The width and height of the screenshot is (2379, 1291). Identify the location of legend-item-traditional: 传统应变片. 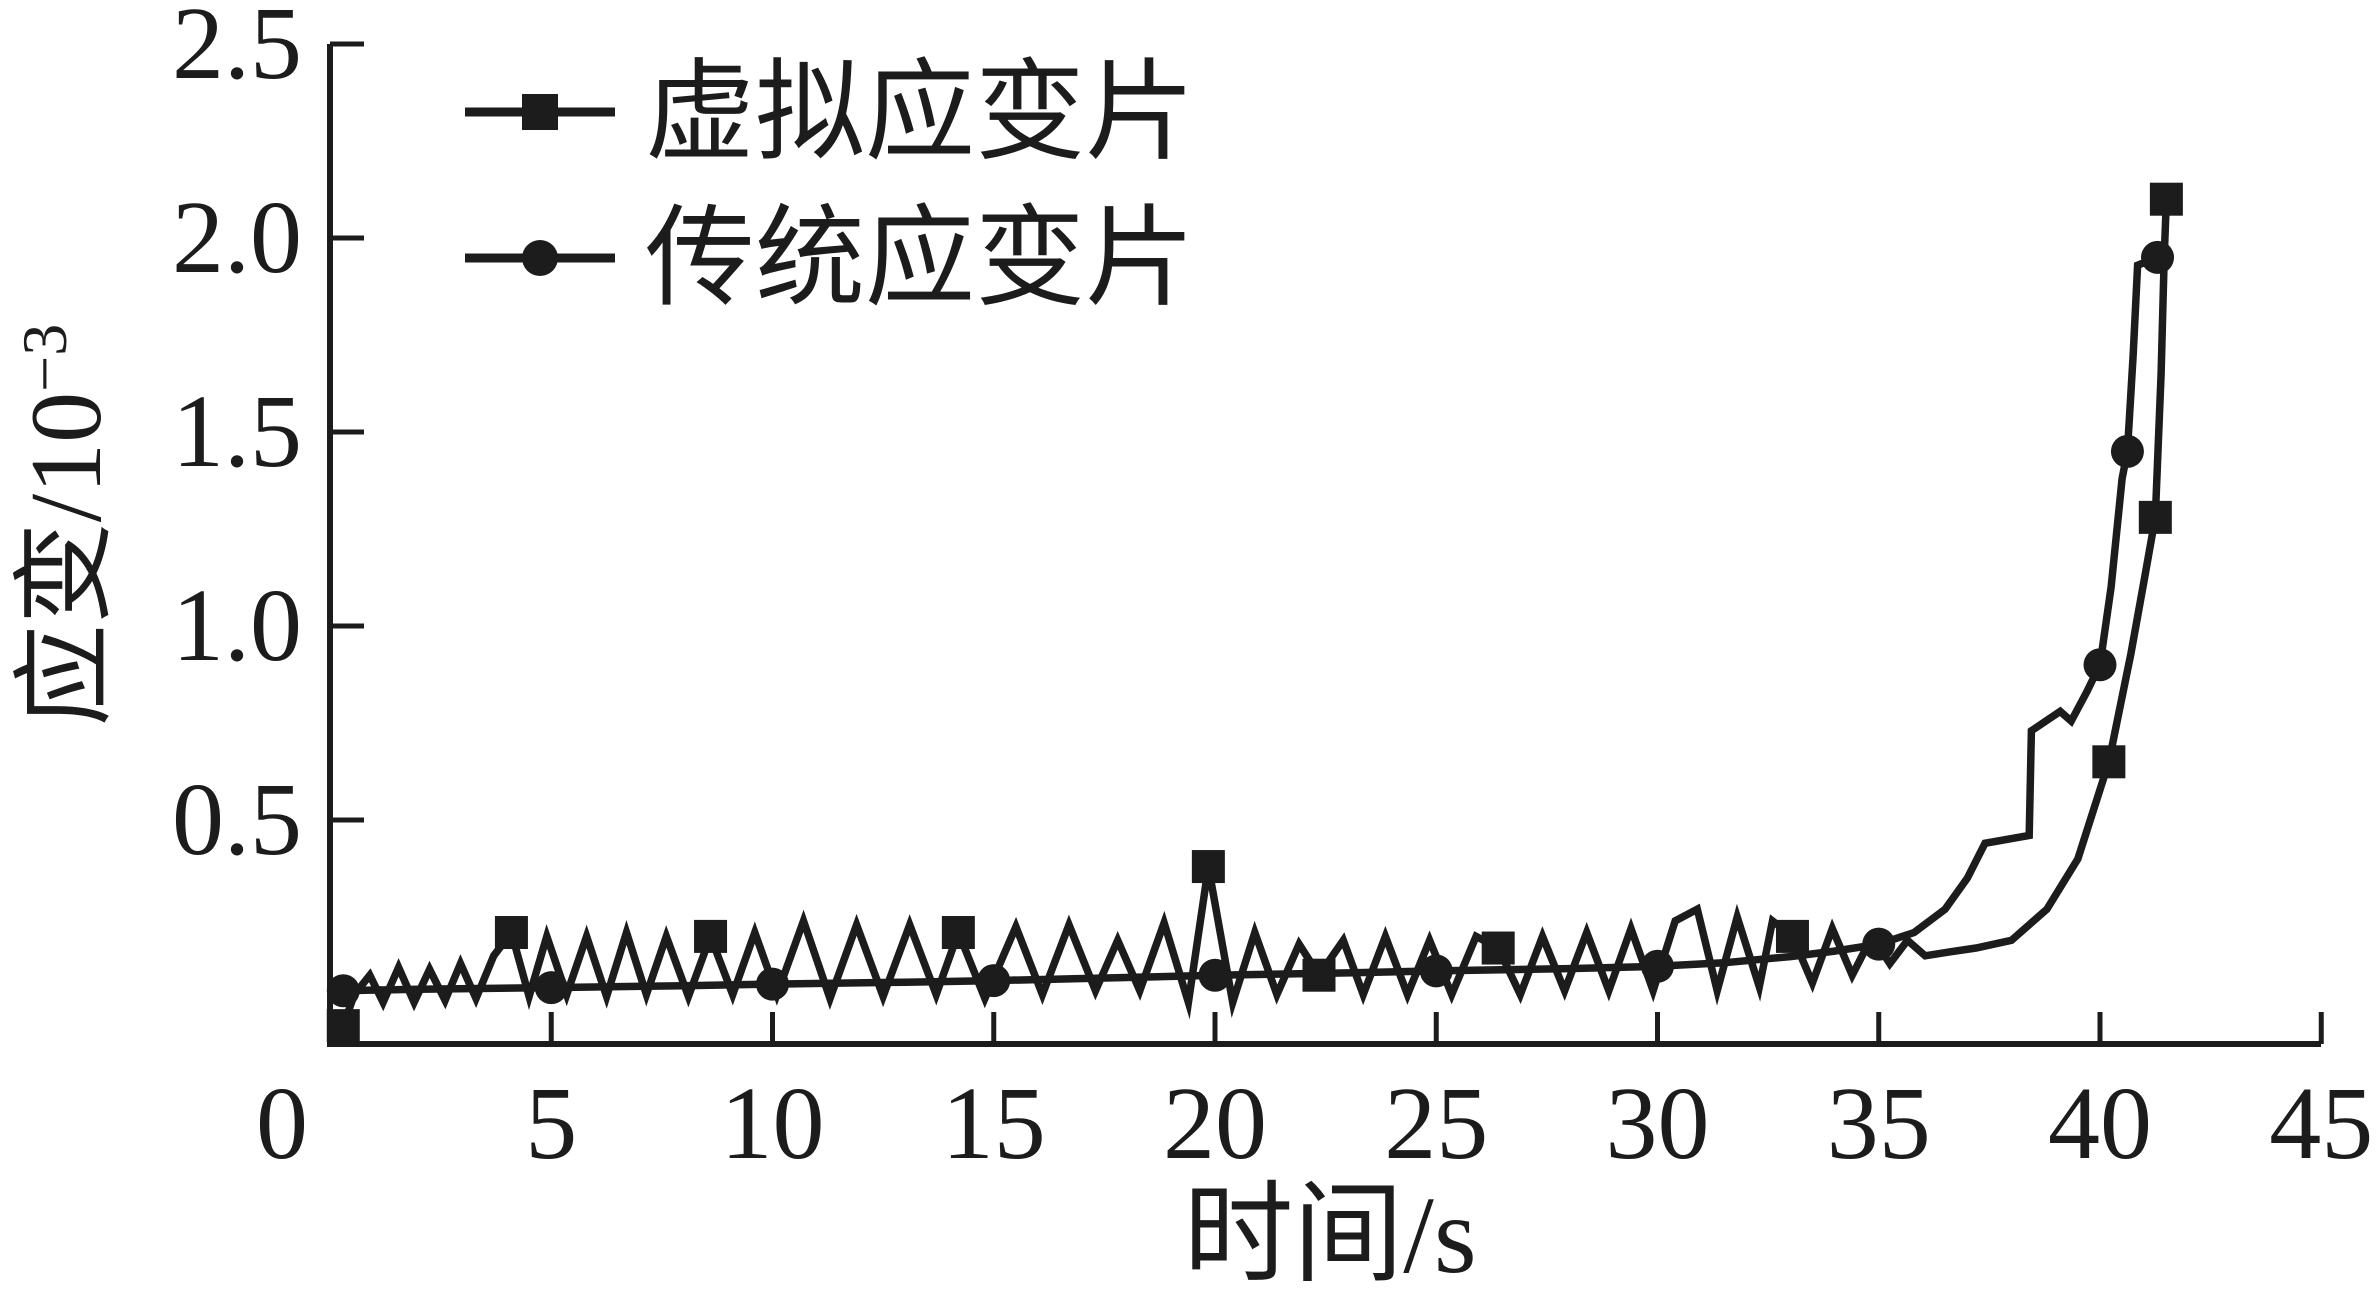
(830, 259).